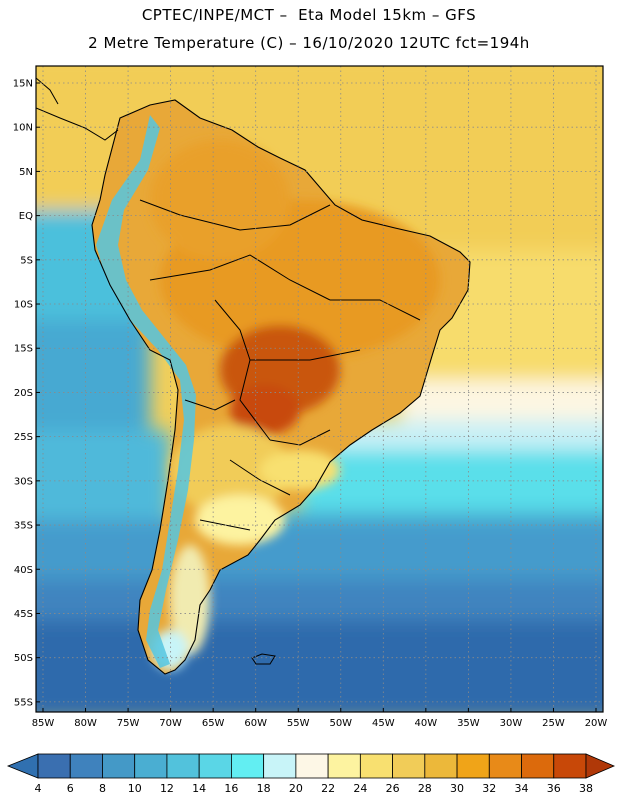  What do you see at coordinates (231, 788) in the screenshot?
I see `colorbar-label: 16` at bounding box center [231, 788].